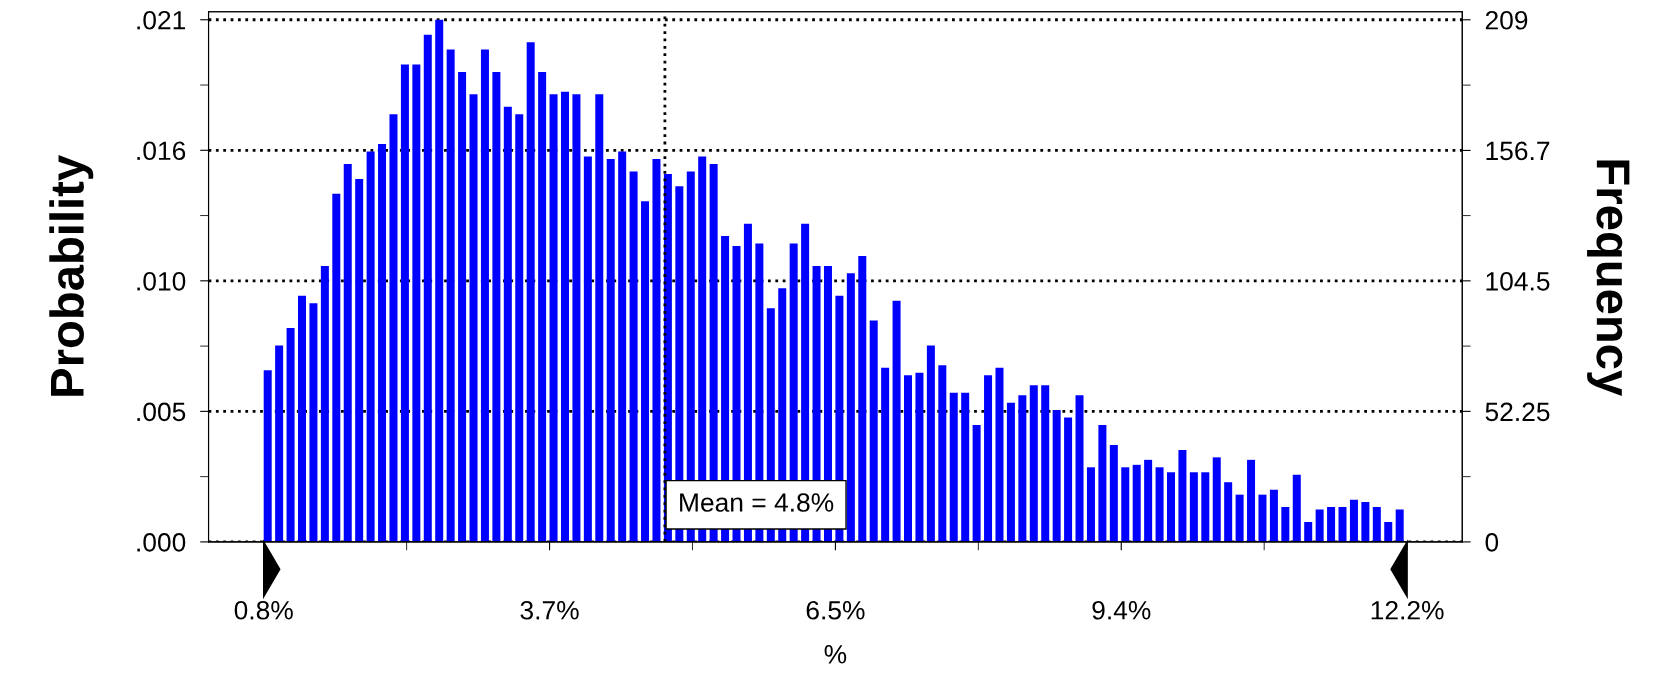 The width and height of the screenshot is (1675, 674). I want to click on y2-axis-title: Frequency, so click(1608, 278).